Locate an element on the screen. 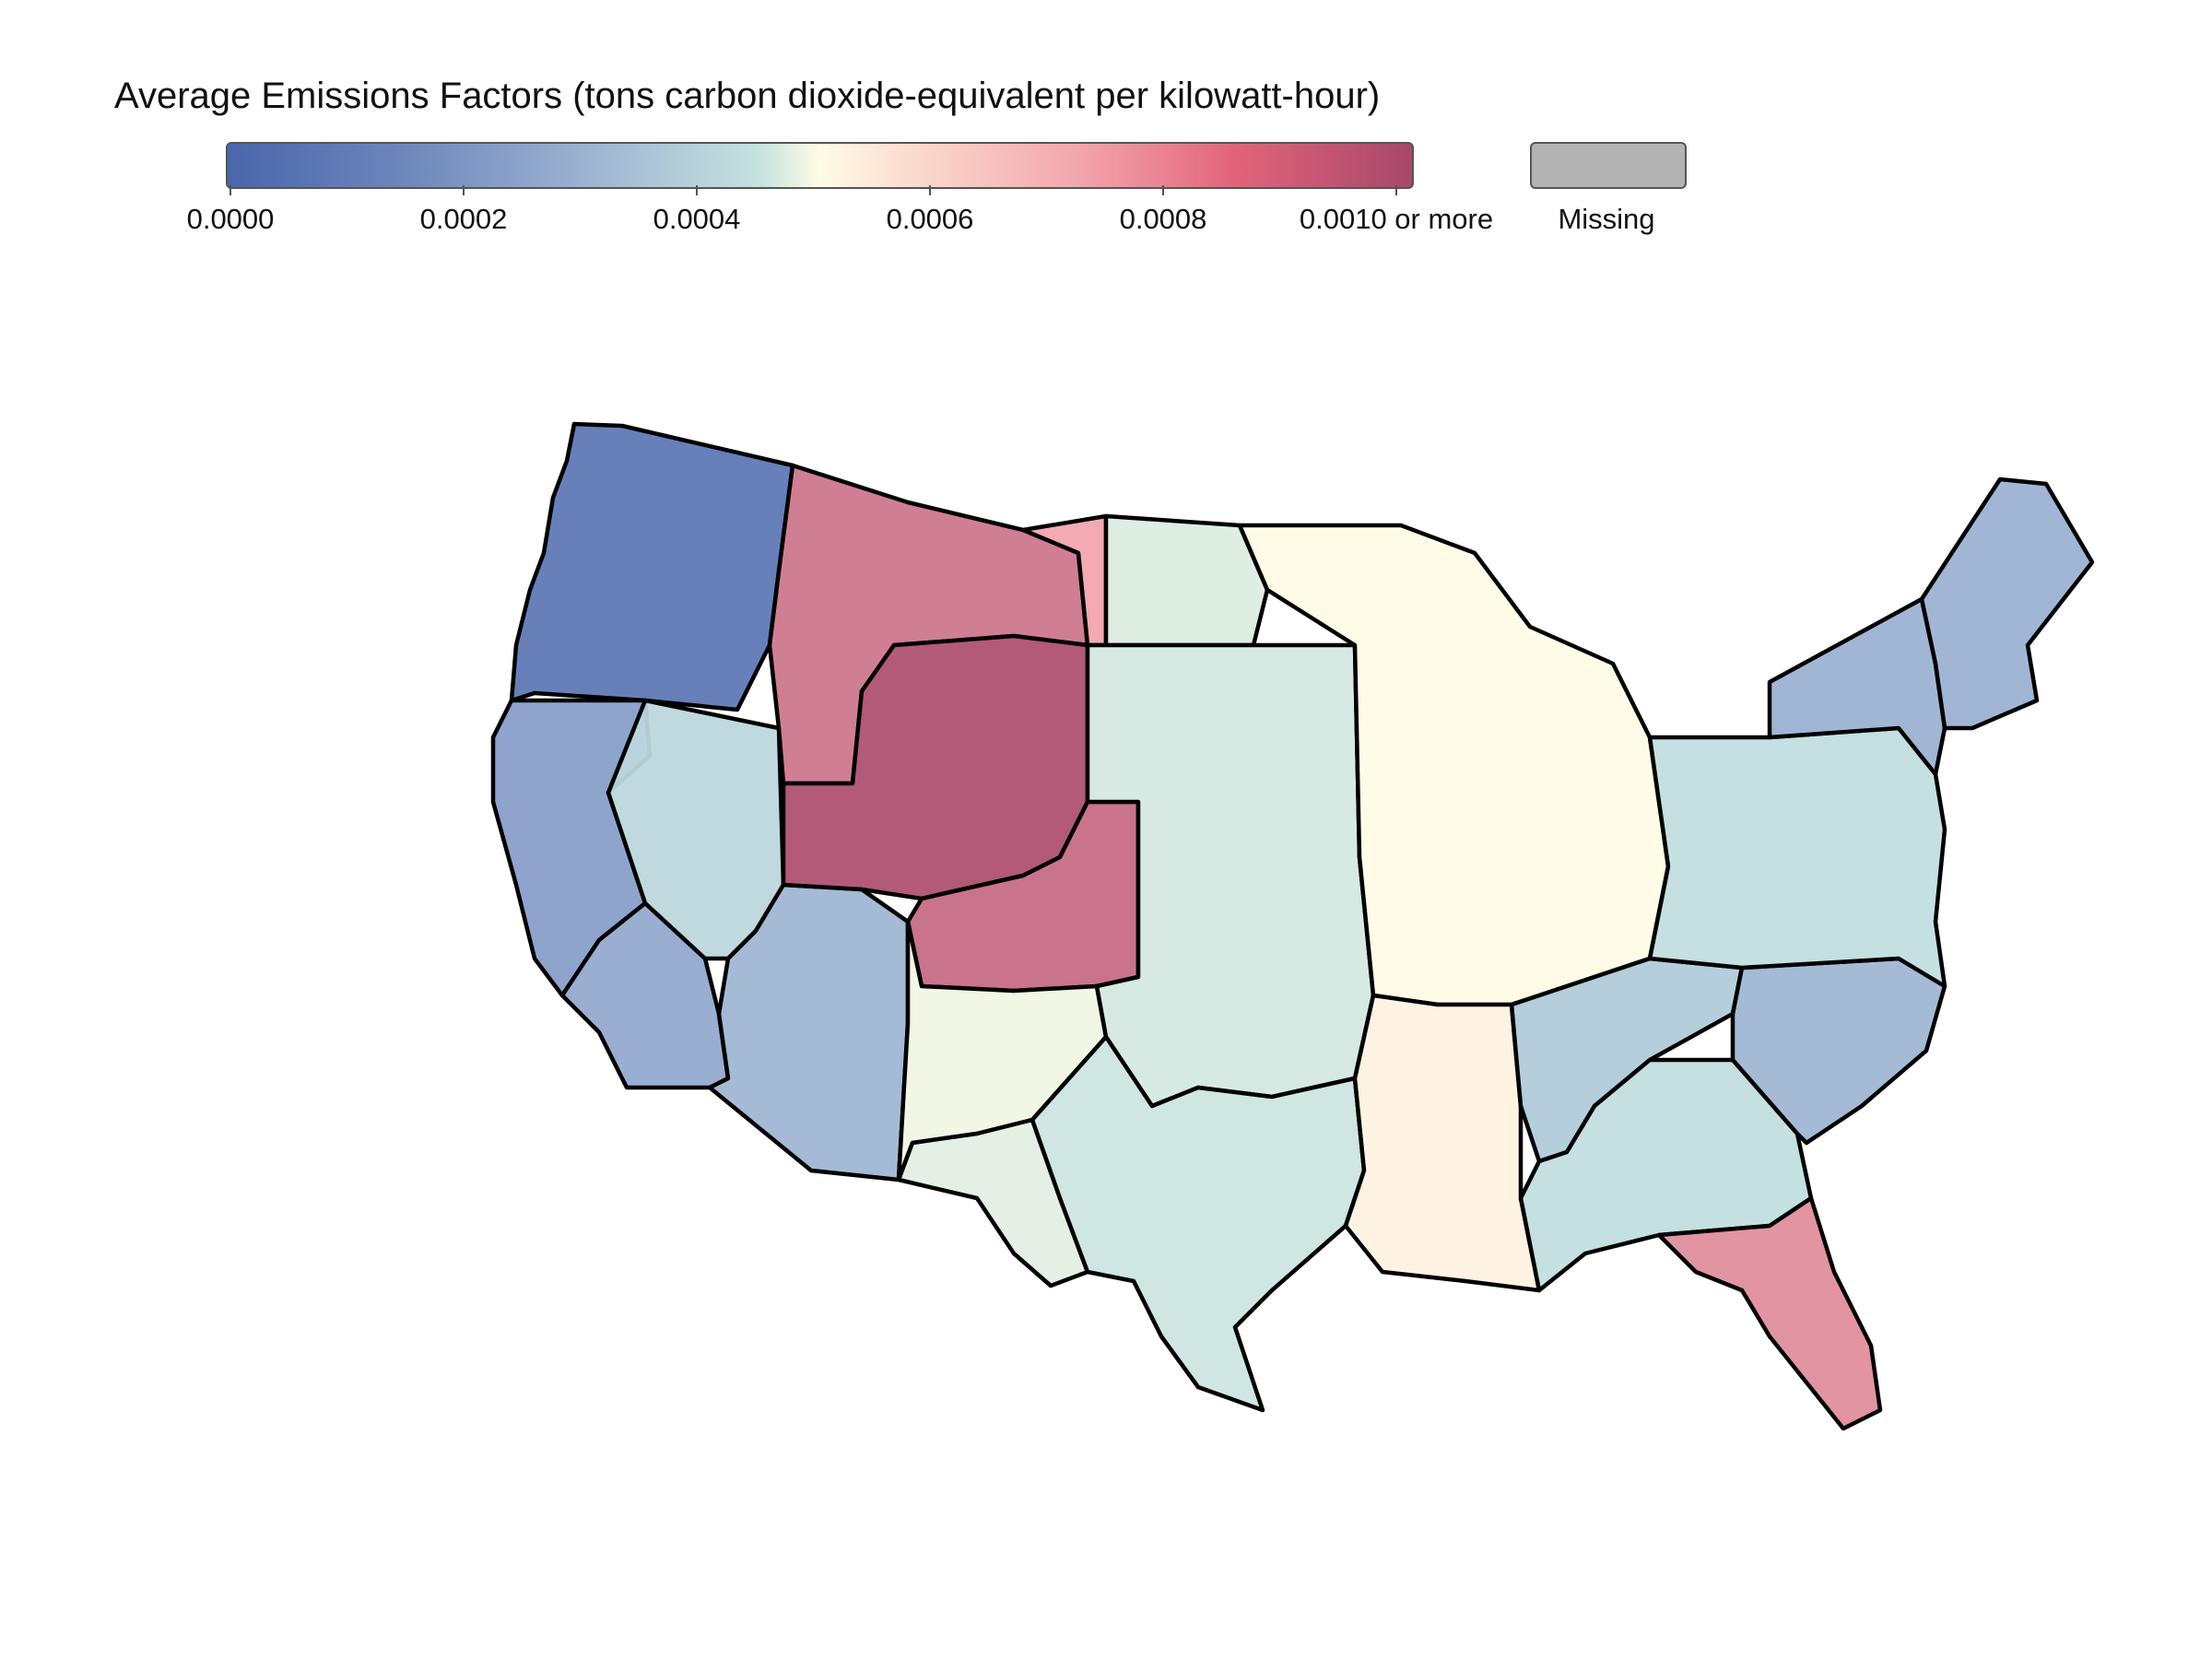 This screenshot has height=1659, width=2212. region-new-england is located at coordinates (2007, 604).